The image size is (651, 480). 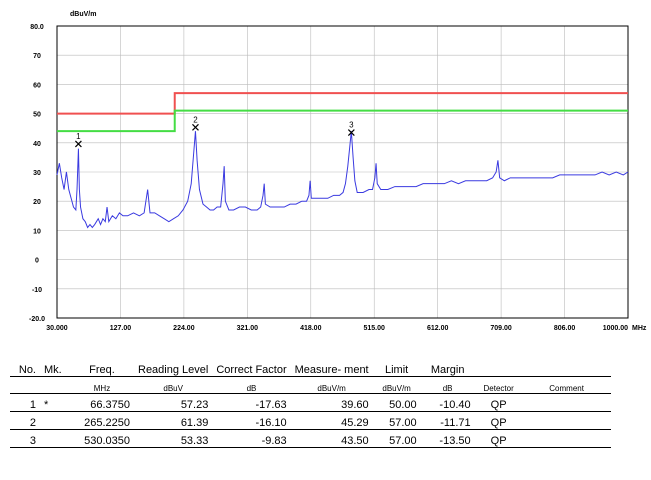 What do you see at coordinates (251, 370) in the screenshot?
I see `header-cell: Correct Factor` at bounding box center [251, 370].